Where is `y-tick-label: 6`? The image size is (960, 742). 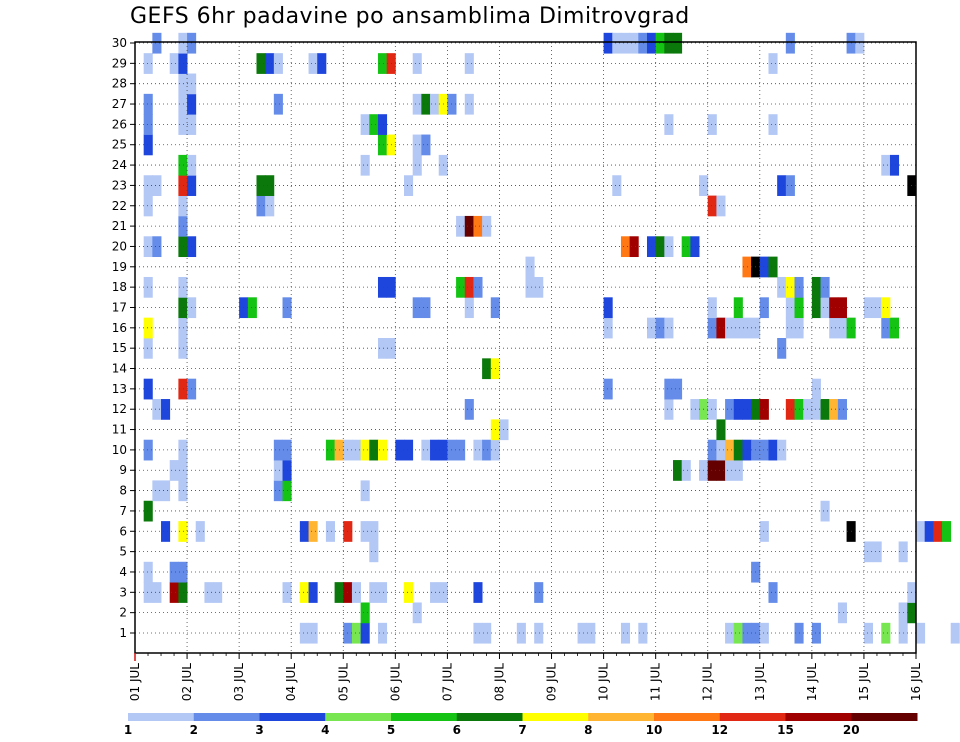
y-tick-label: 6 is located at coordinates (123, 531).